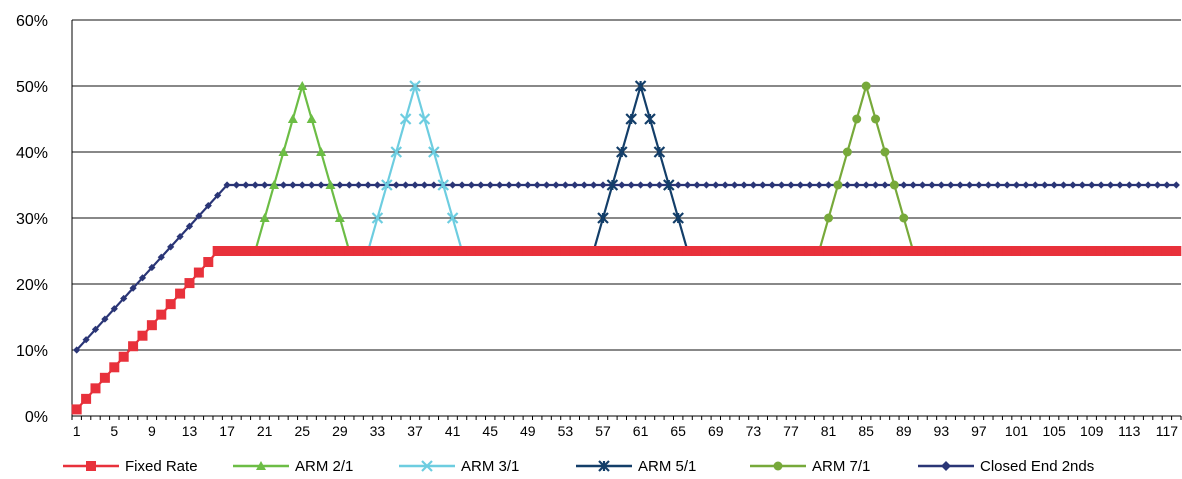 This screenshot has width=1182, height=479. Describe the element at coordinates (667, 466) in the screenshot. I see `legend-label: ARM 5/1` at that location.